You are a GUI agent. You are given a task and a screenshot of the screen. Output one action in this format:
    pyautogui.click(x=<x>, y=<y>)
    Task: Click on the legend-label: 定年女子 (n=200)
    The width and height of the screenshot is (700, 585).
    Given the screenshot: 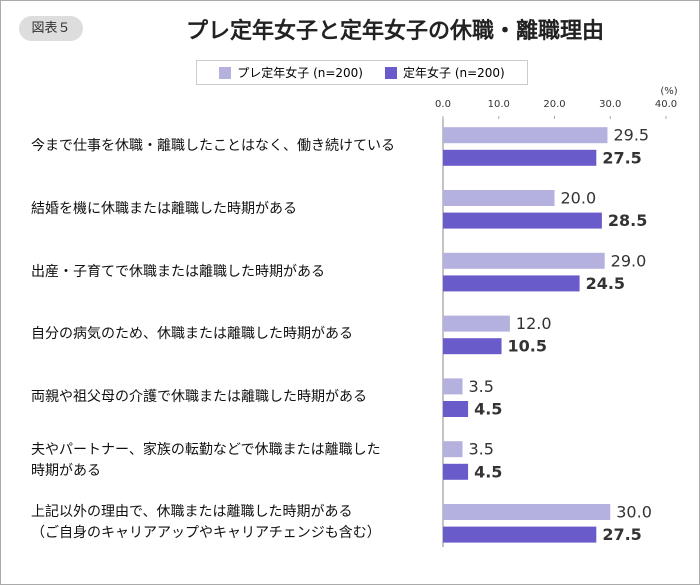 What is the action you would take?
    pyautogui.click(x=454, y=73)
    